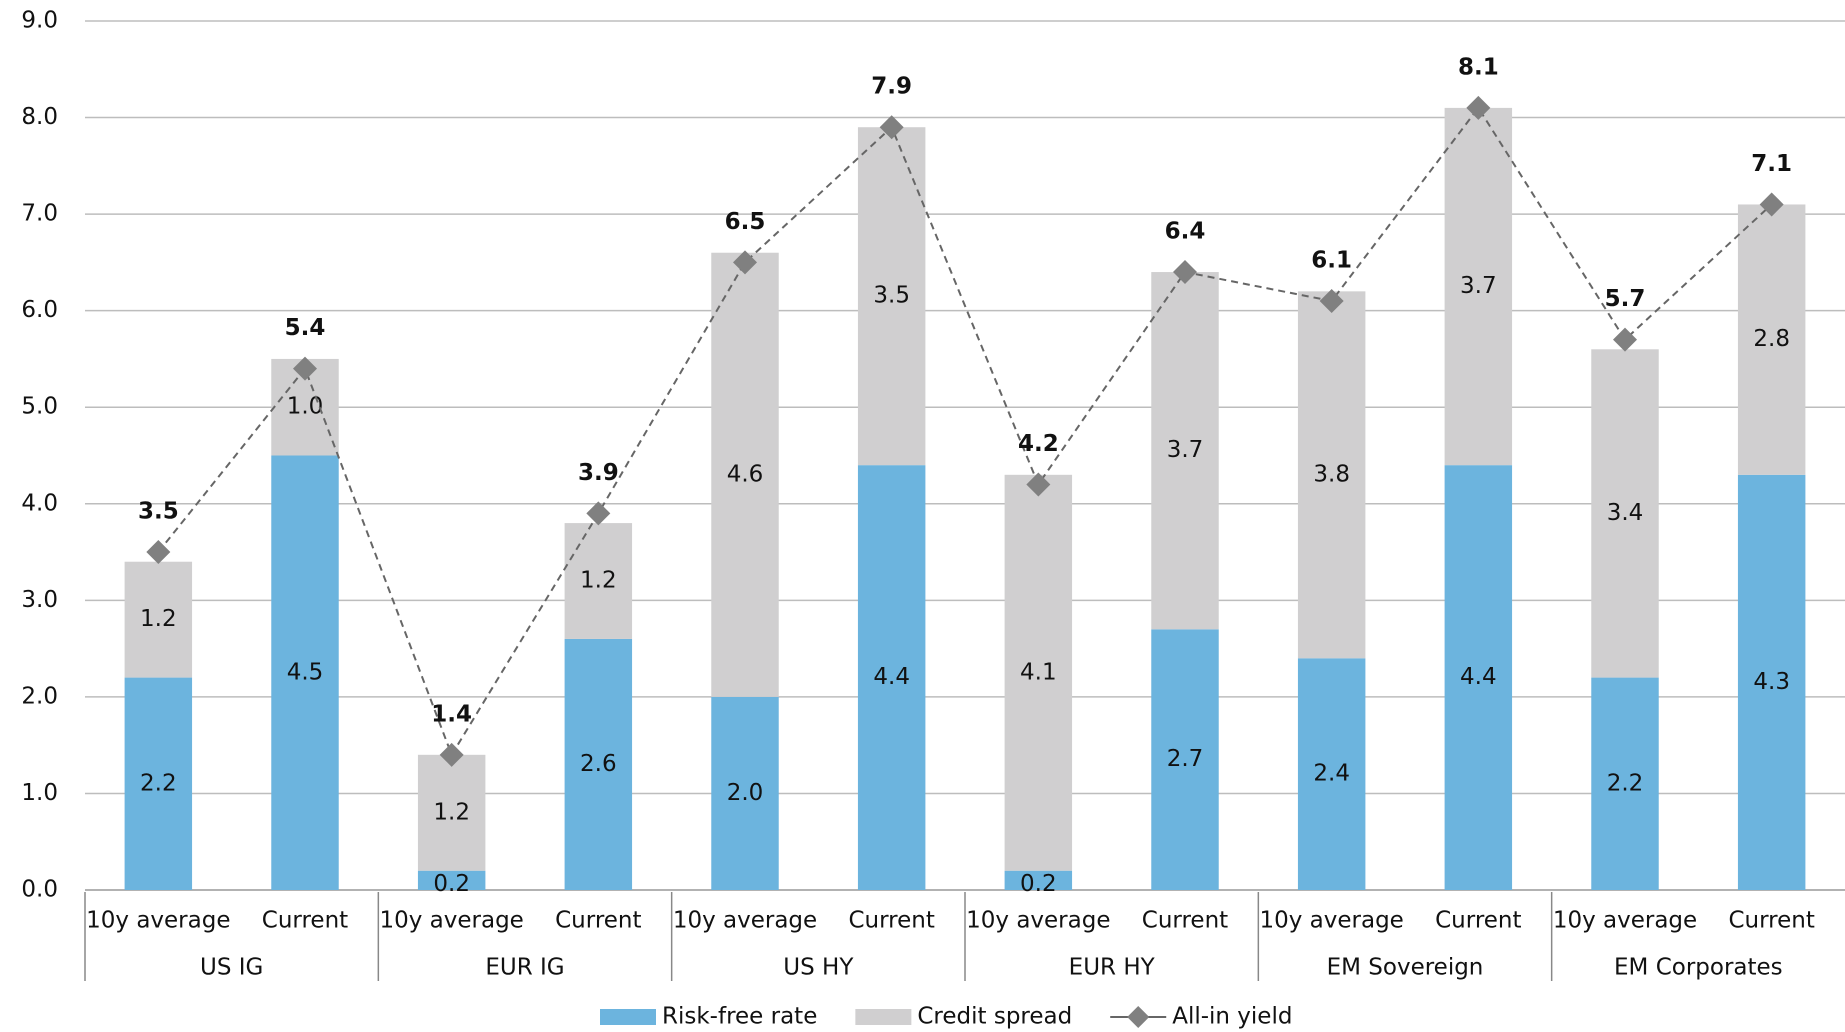 Image resolution: width=1845 pixels, height=1032 pixels. What do you see at coordinates (39, 21) in the screenshot?
I see `y-tick-label: 9.0` at bounding box center [39, 21].